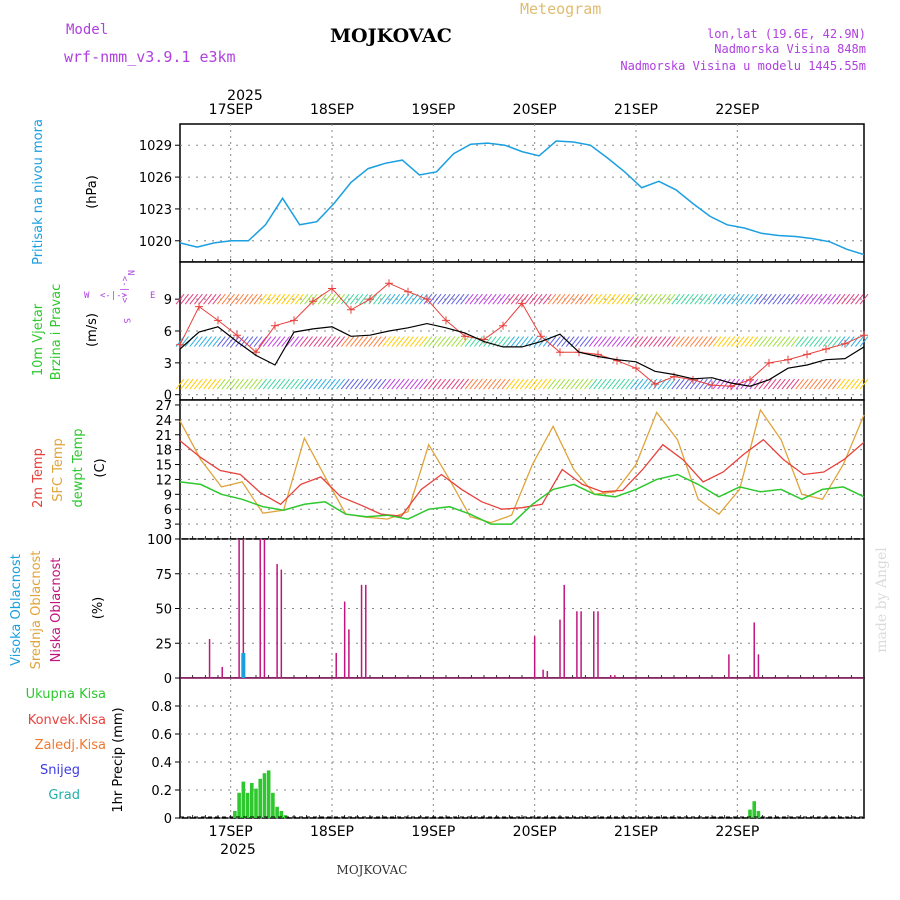  What do you see at coordinates (332, 110) in the screenshot?
I see `x-label-top: 18SEP` at bounding box center [332, 110].